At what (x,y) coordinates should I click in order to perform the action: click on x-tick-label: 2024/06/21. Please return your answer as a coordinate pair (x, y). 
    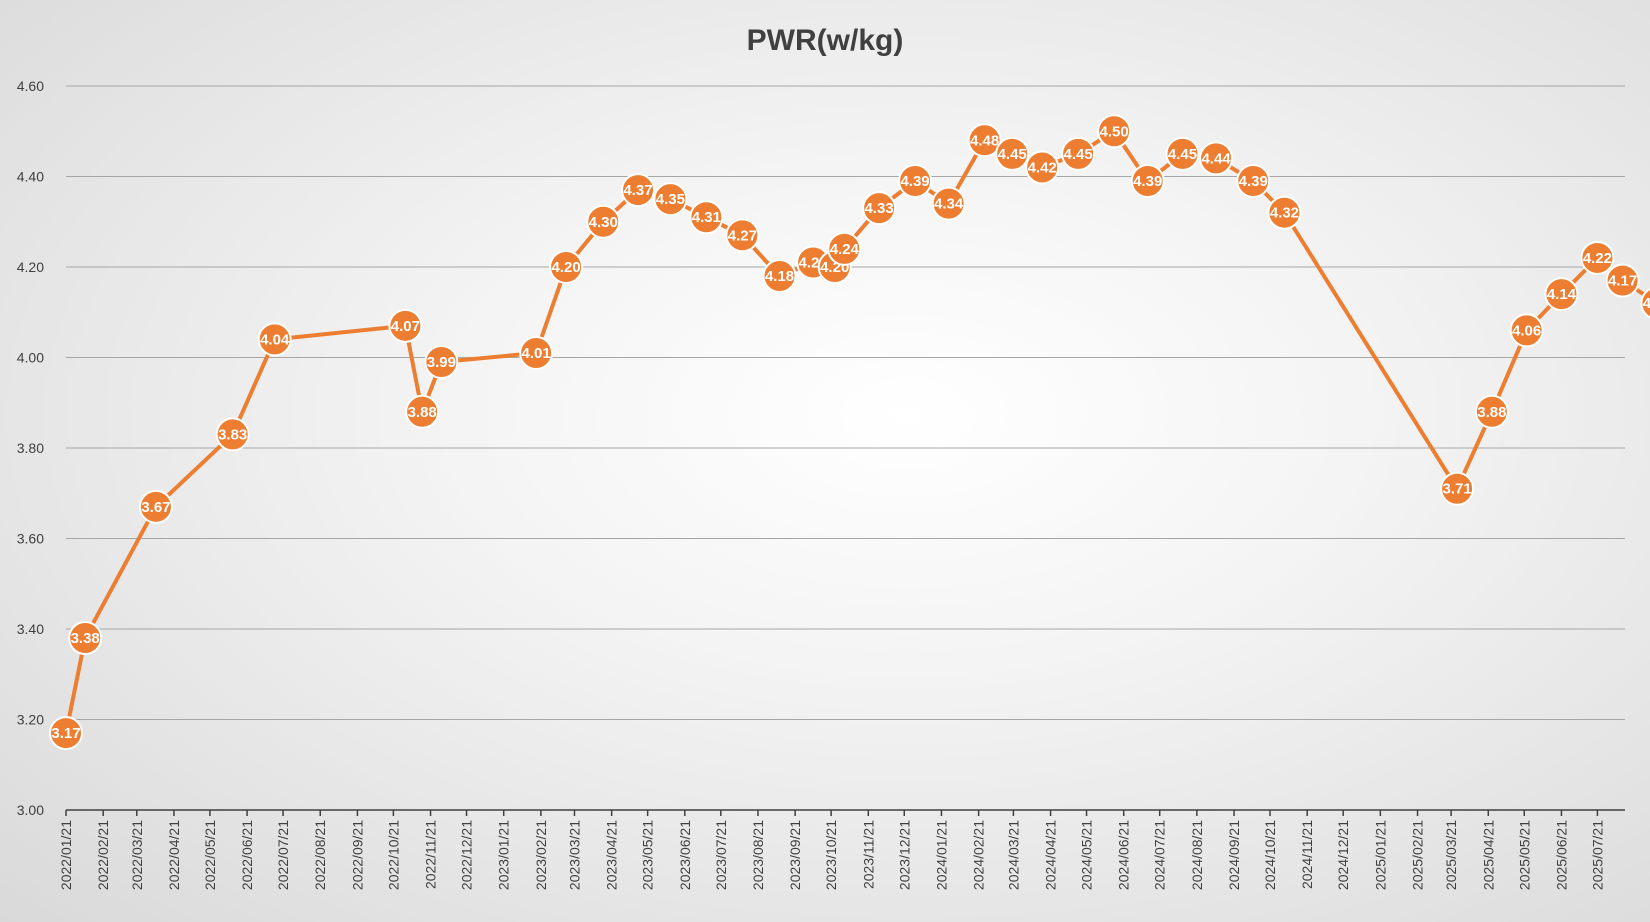
    Looking at the image, I should click on (1124, 855).